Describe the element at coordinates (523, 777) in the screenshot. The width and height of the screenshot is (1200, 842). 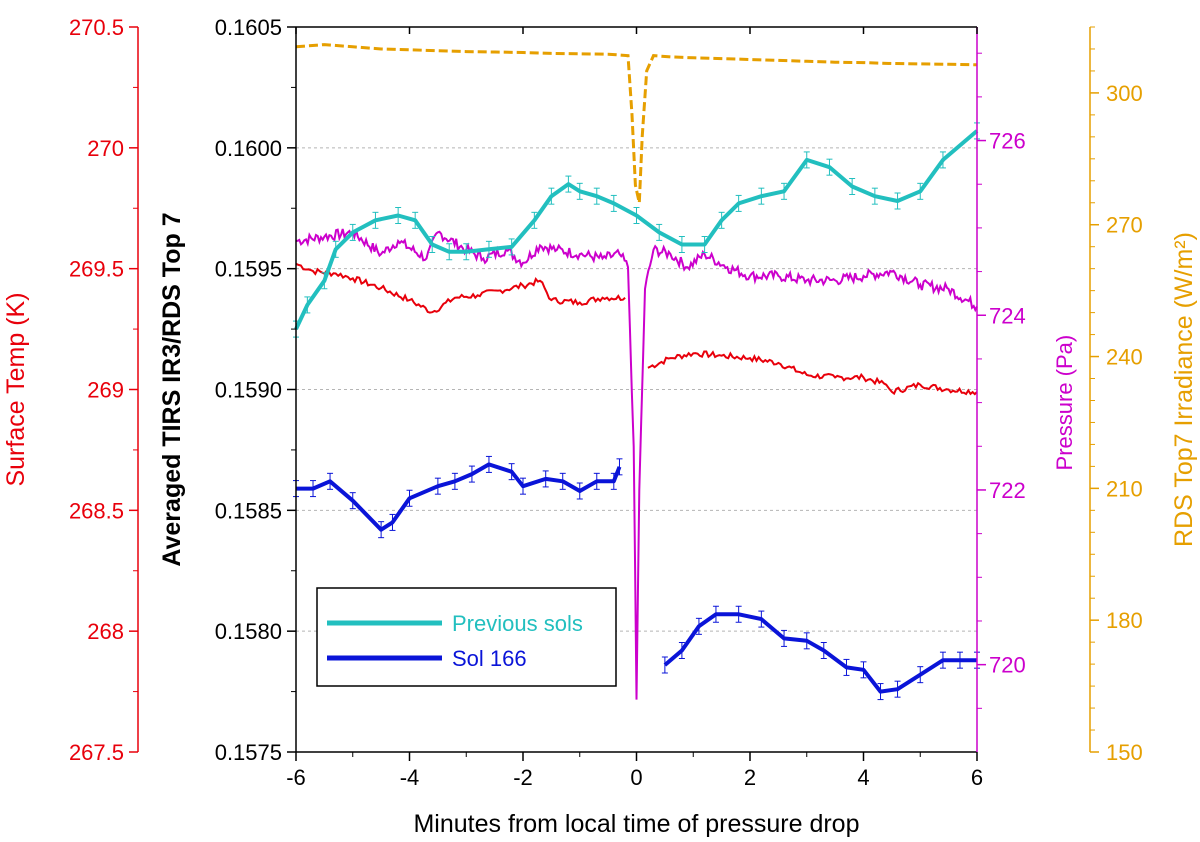
I see `x-tick-label: -2` at that location.